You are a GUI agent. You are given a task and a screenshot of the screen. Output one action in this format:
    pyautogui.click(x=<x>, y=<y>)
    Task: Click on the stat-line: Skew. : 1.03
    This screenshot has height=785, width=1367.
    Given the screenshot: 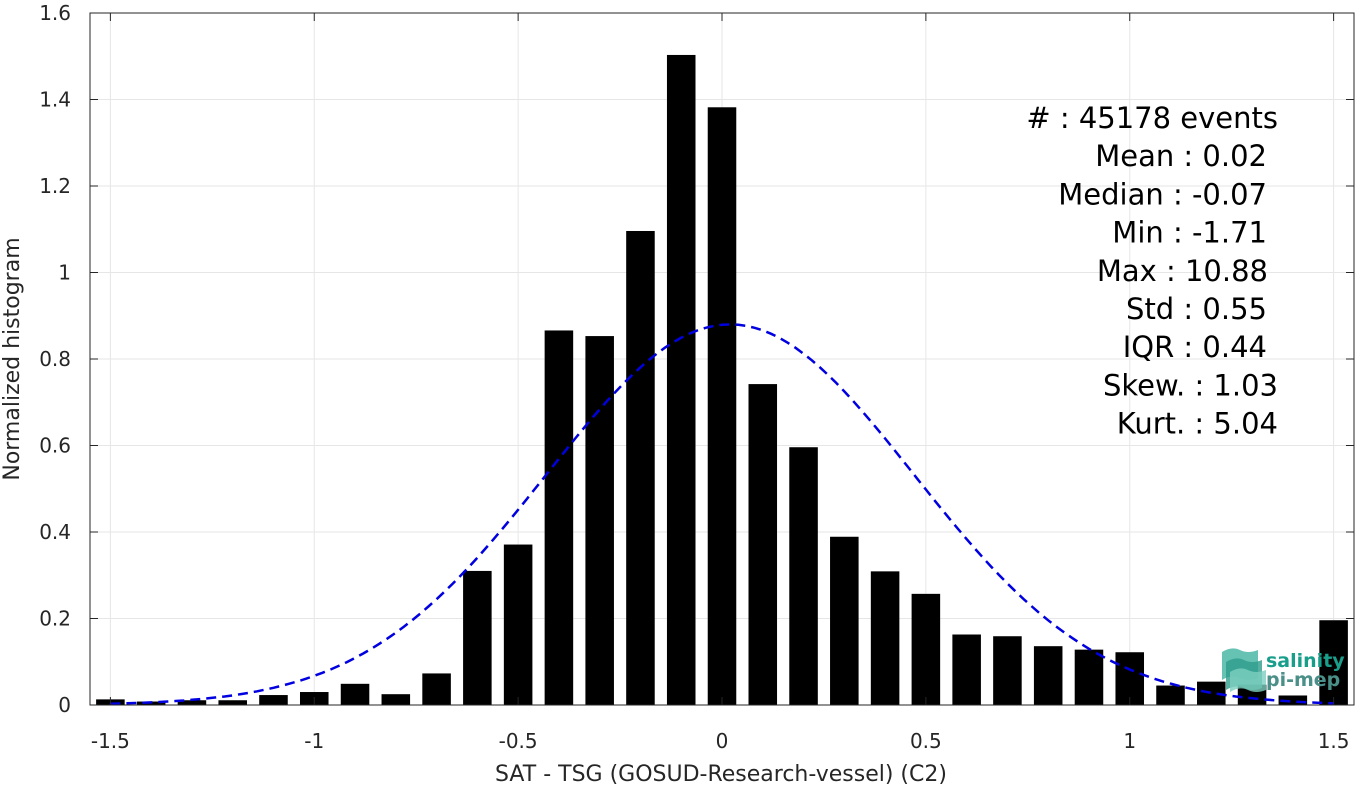 What is the action you would take?
    pyautogui.click(x=1190, y=385)
    